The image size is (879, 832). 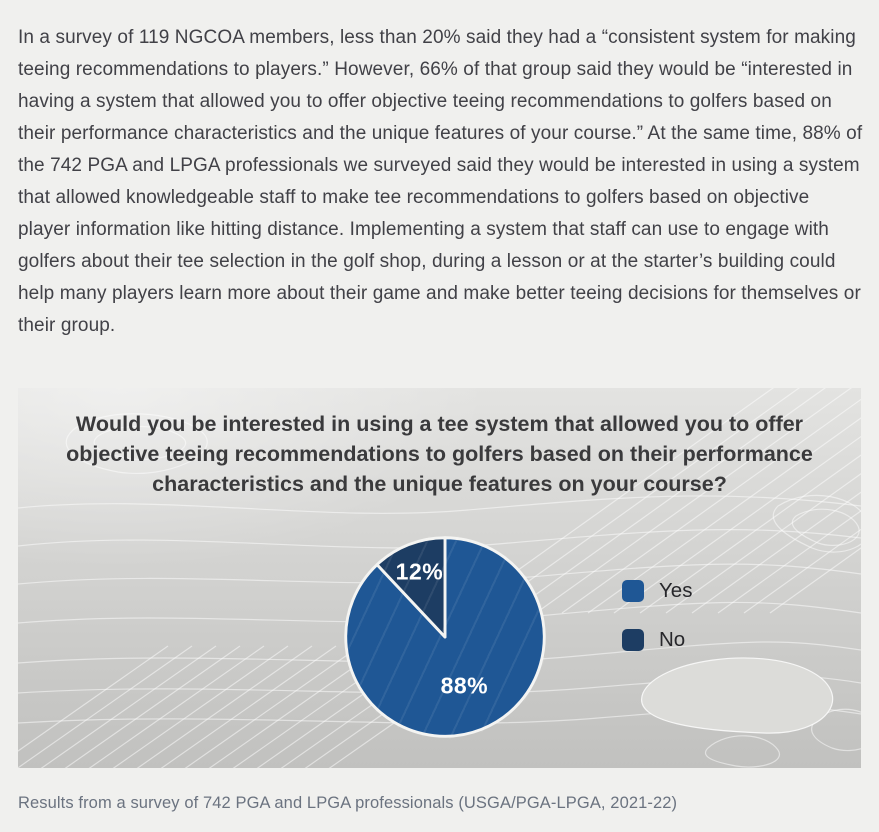 I want to click on legend-item-no: No, so click(x=657, y=640).